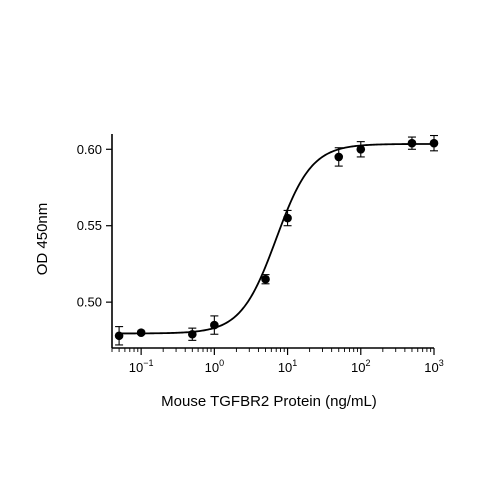  What do you see at coordinates (360, 366) in the screenshot?
I see `x-tick-label: 10²` at bounding box center [360, 366].